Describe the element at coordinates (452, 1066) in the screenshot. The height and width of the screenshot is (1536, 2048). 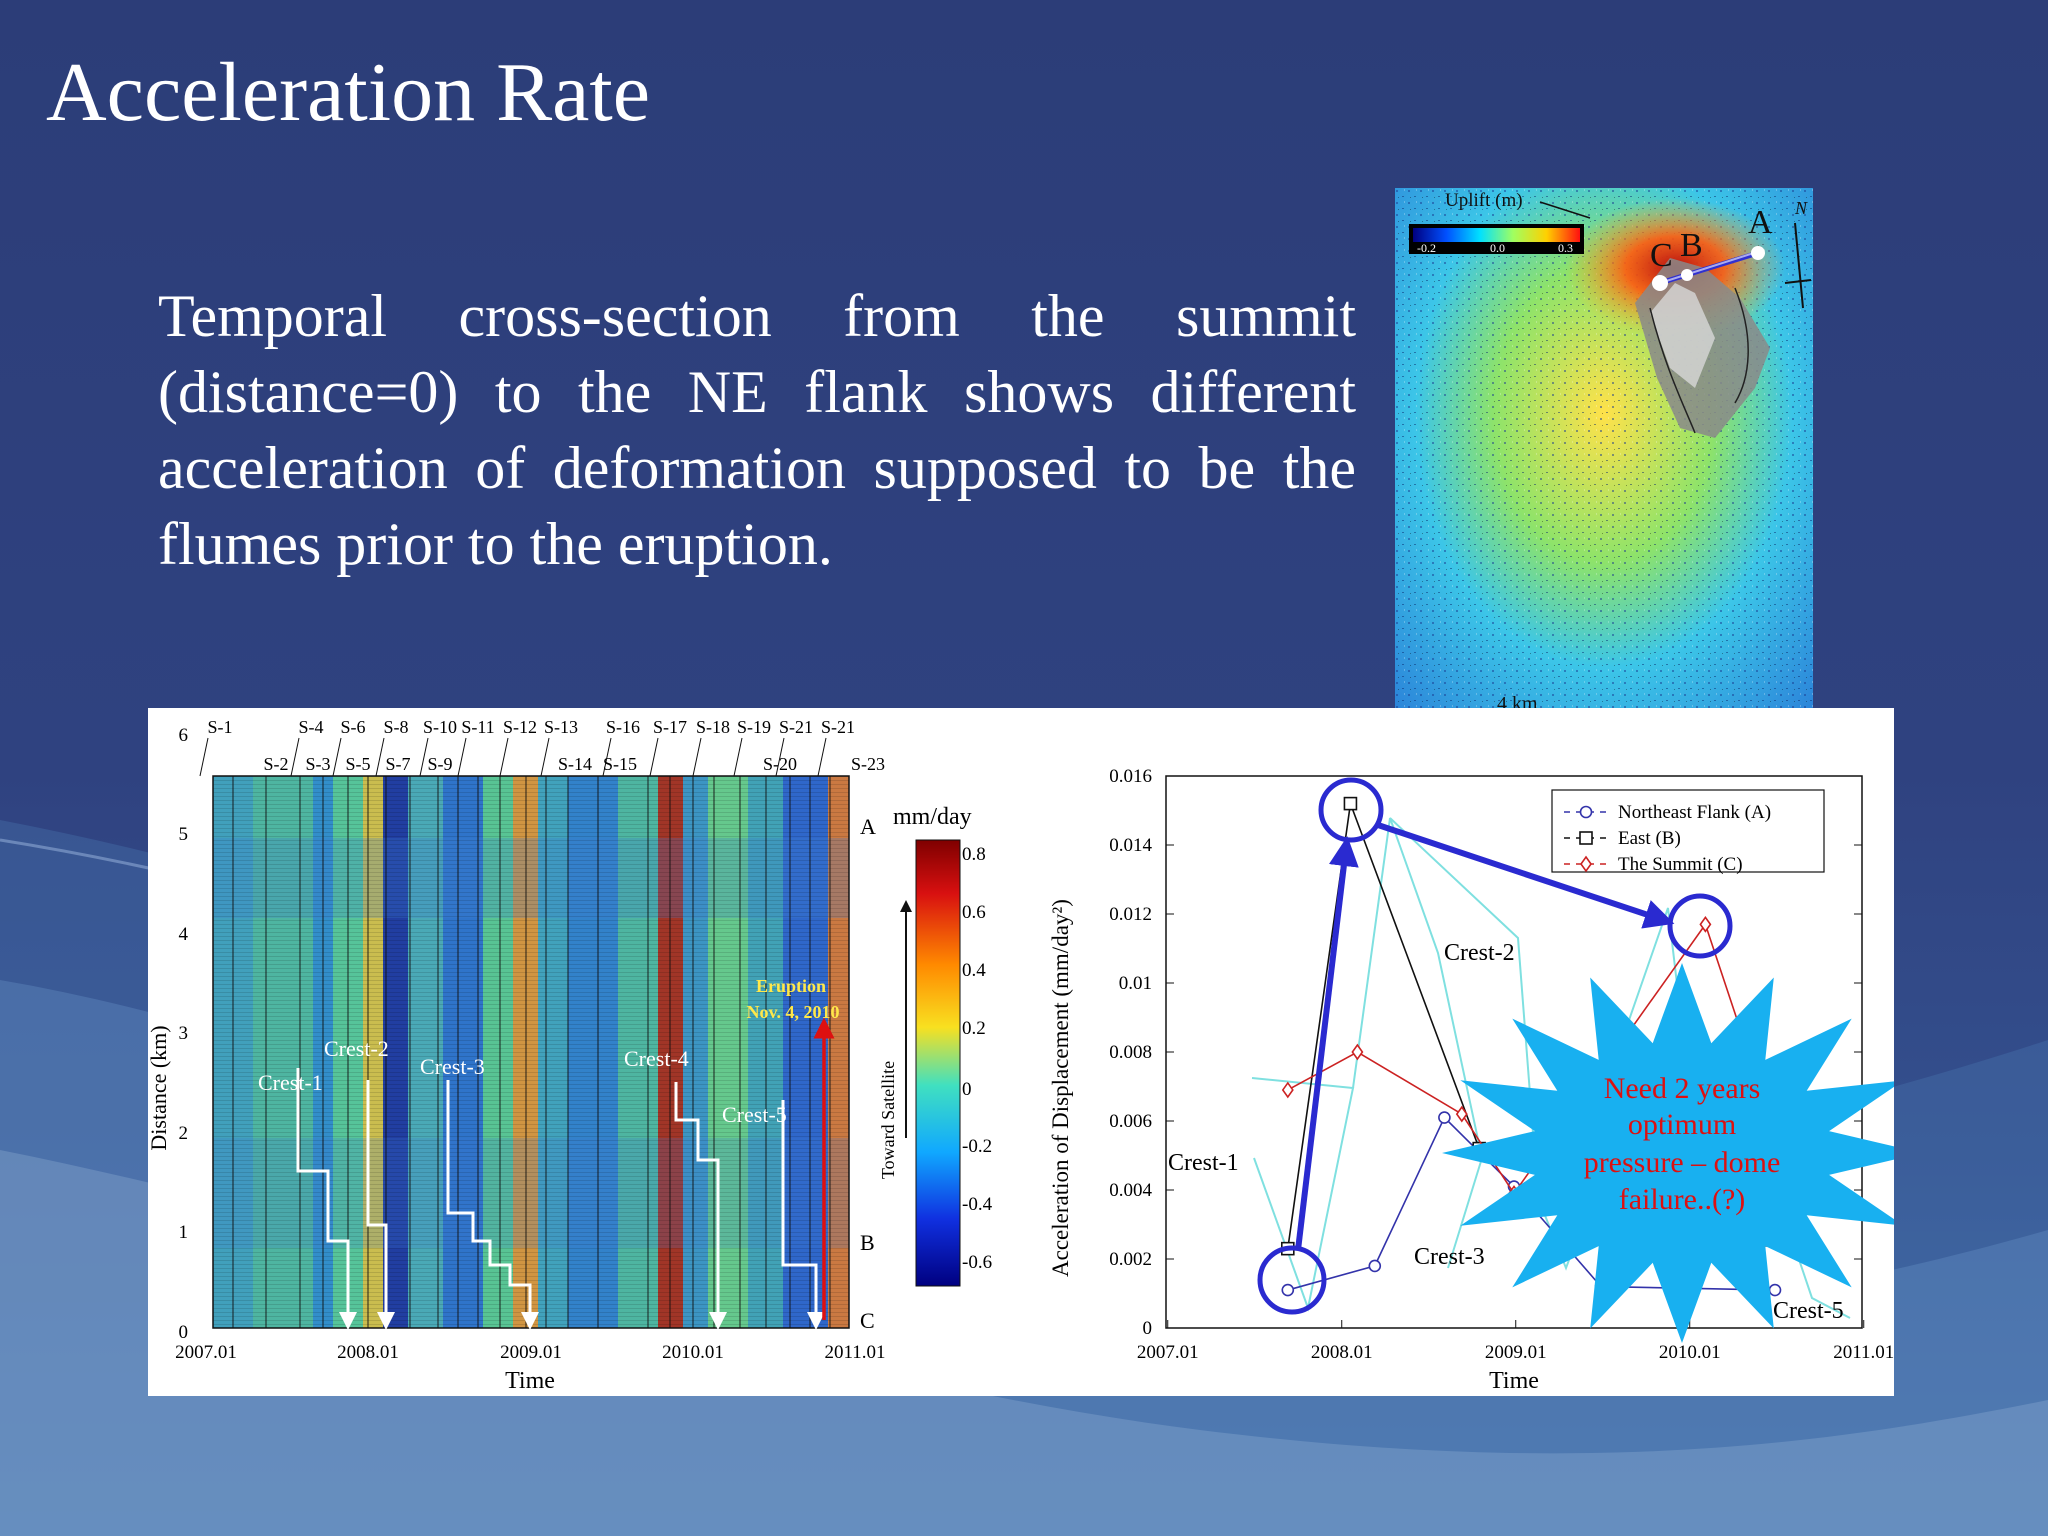
I see `heatmap-crest-label: Crest-3` at that location.